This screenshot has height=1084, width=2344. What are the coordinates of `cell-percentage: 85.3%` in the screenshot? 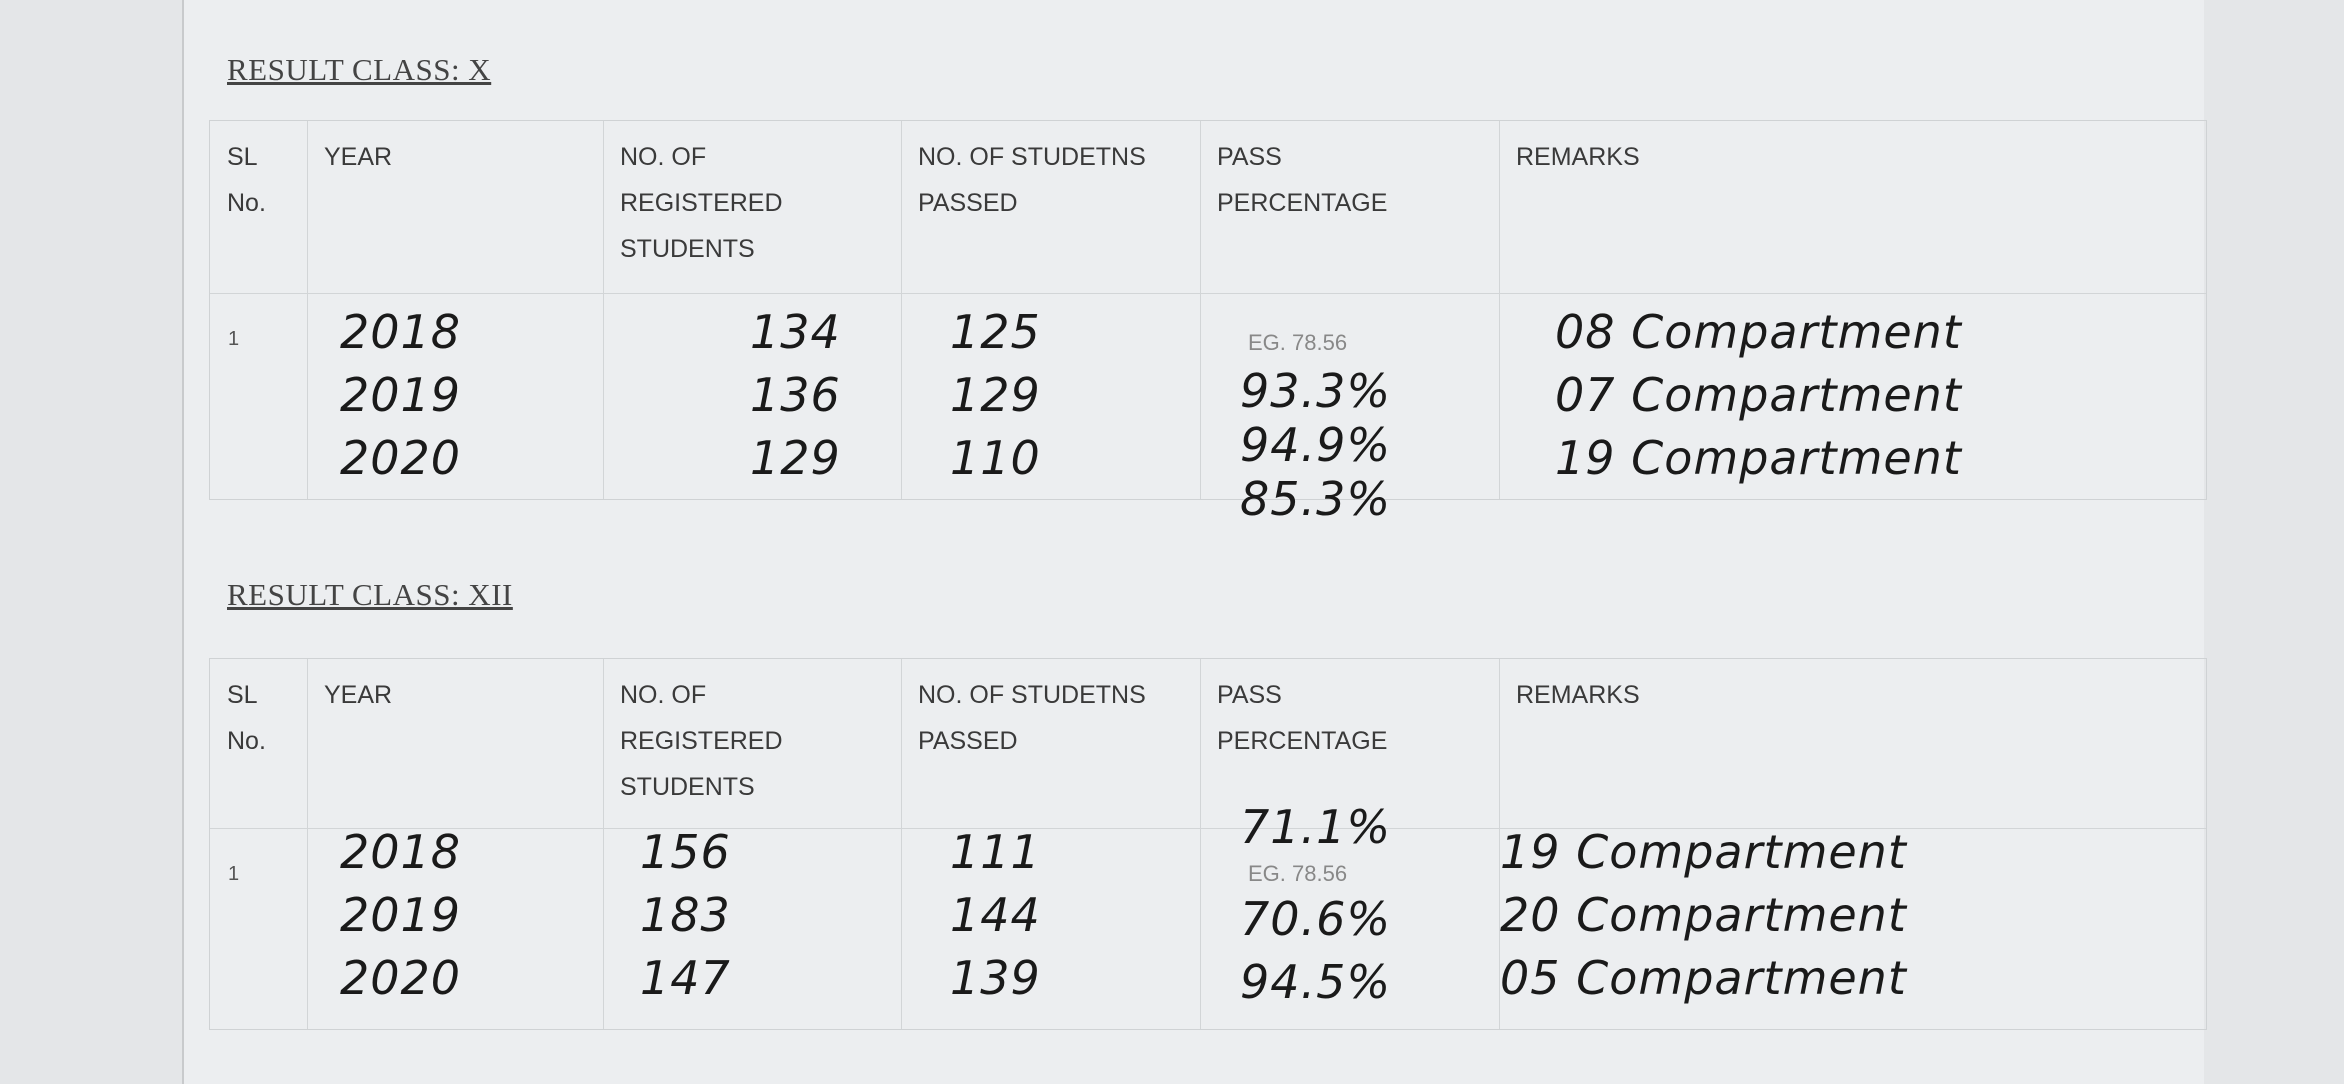 It's located at (1316, 499).